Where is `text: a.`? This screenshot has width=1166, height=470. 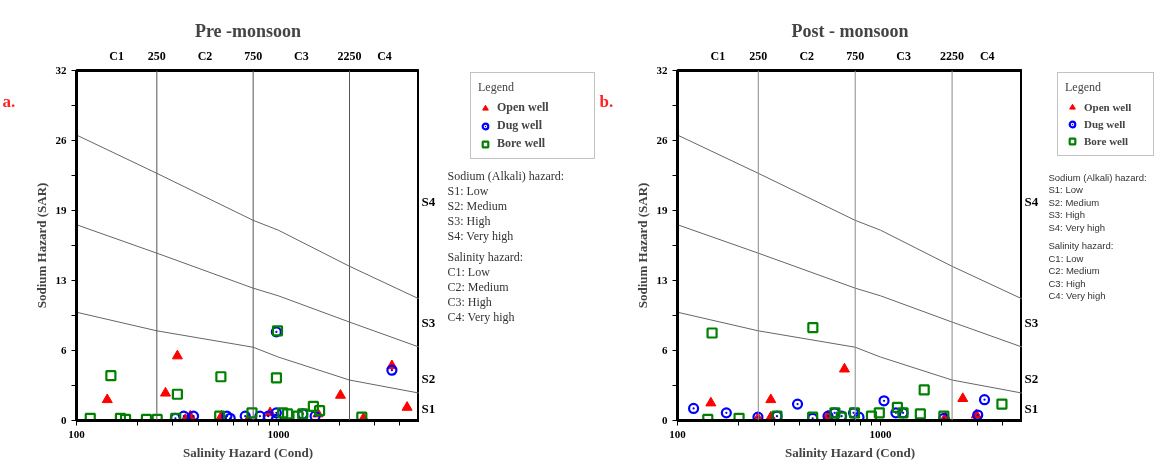
text: a. is located at coordinates (9, 101).